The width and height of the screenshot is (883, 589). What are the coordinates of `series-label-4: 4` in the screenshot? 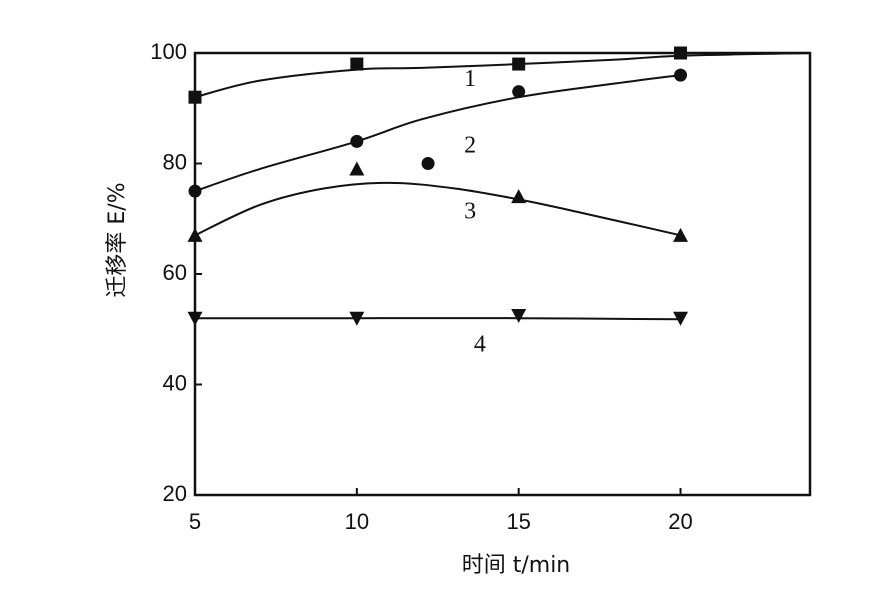 It's located at (480, 344).